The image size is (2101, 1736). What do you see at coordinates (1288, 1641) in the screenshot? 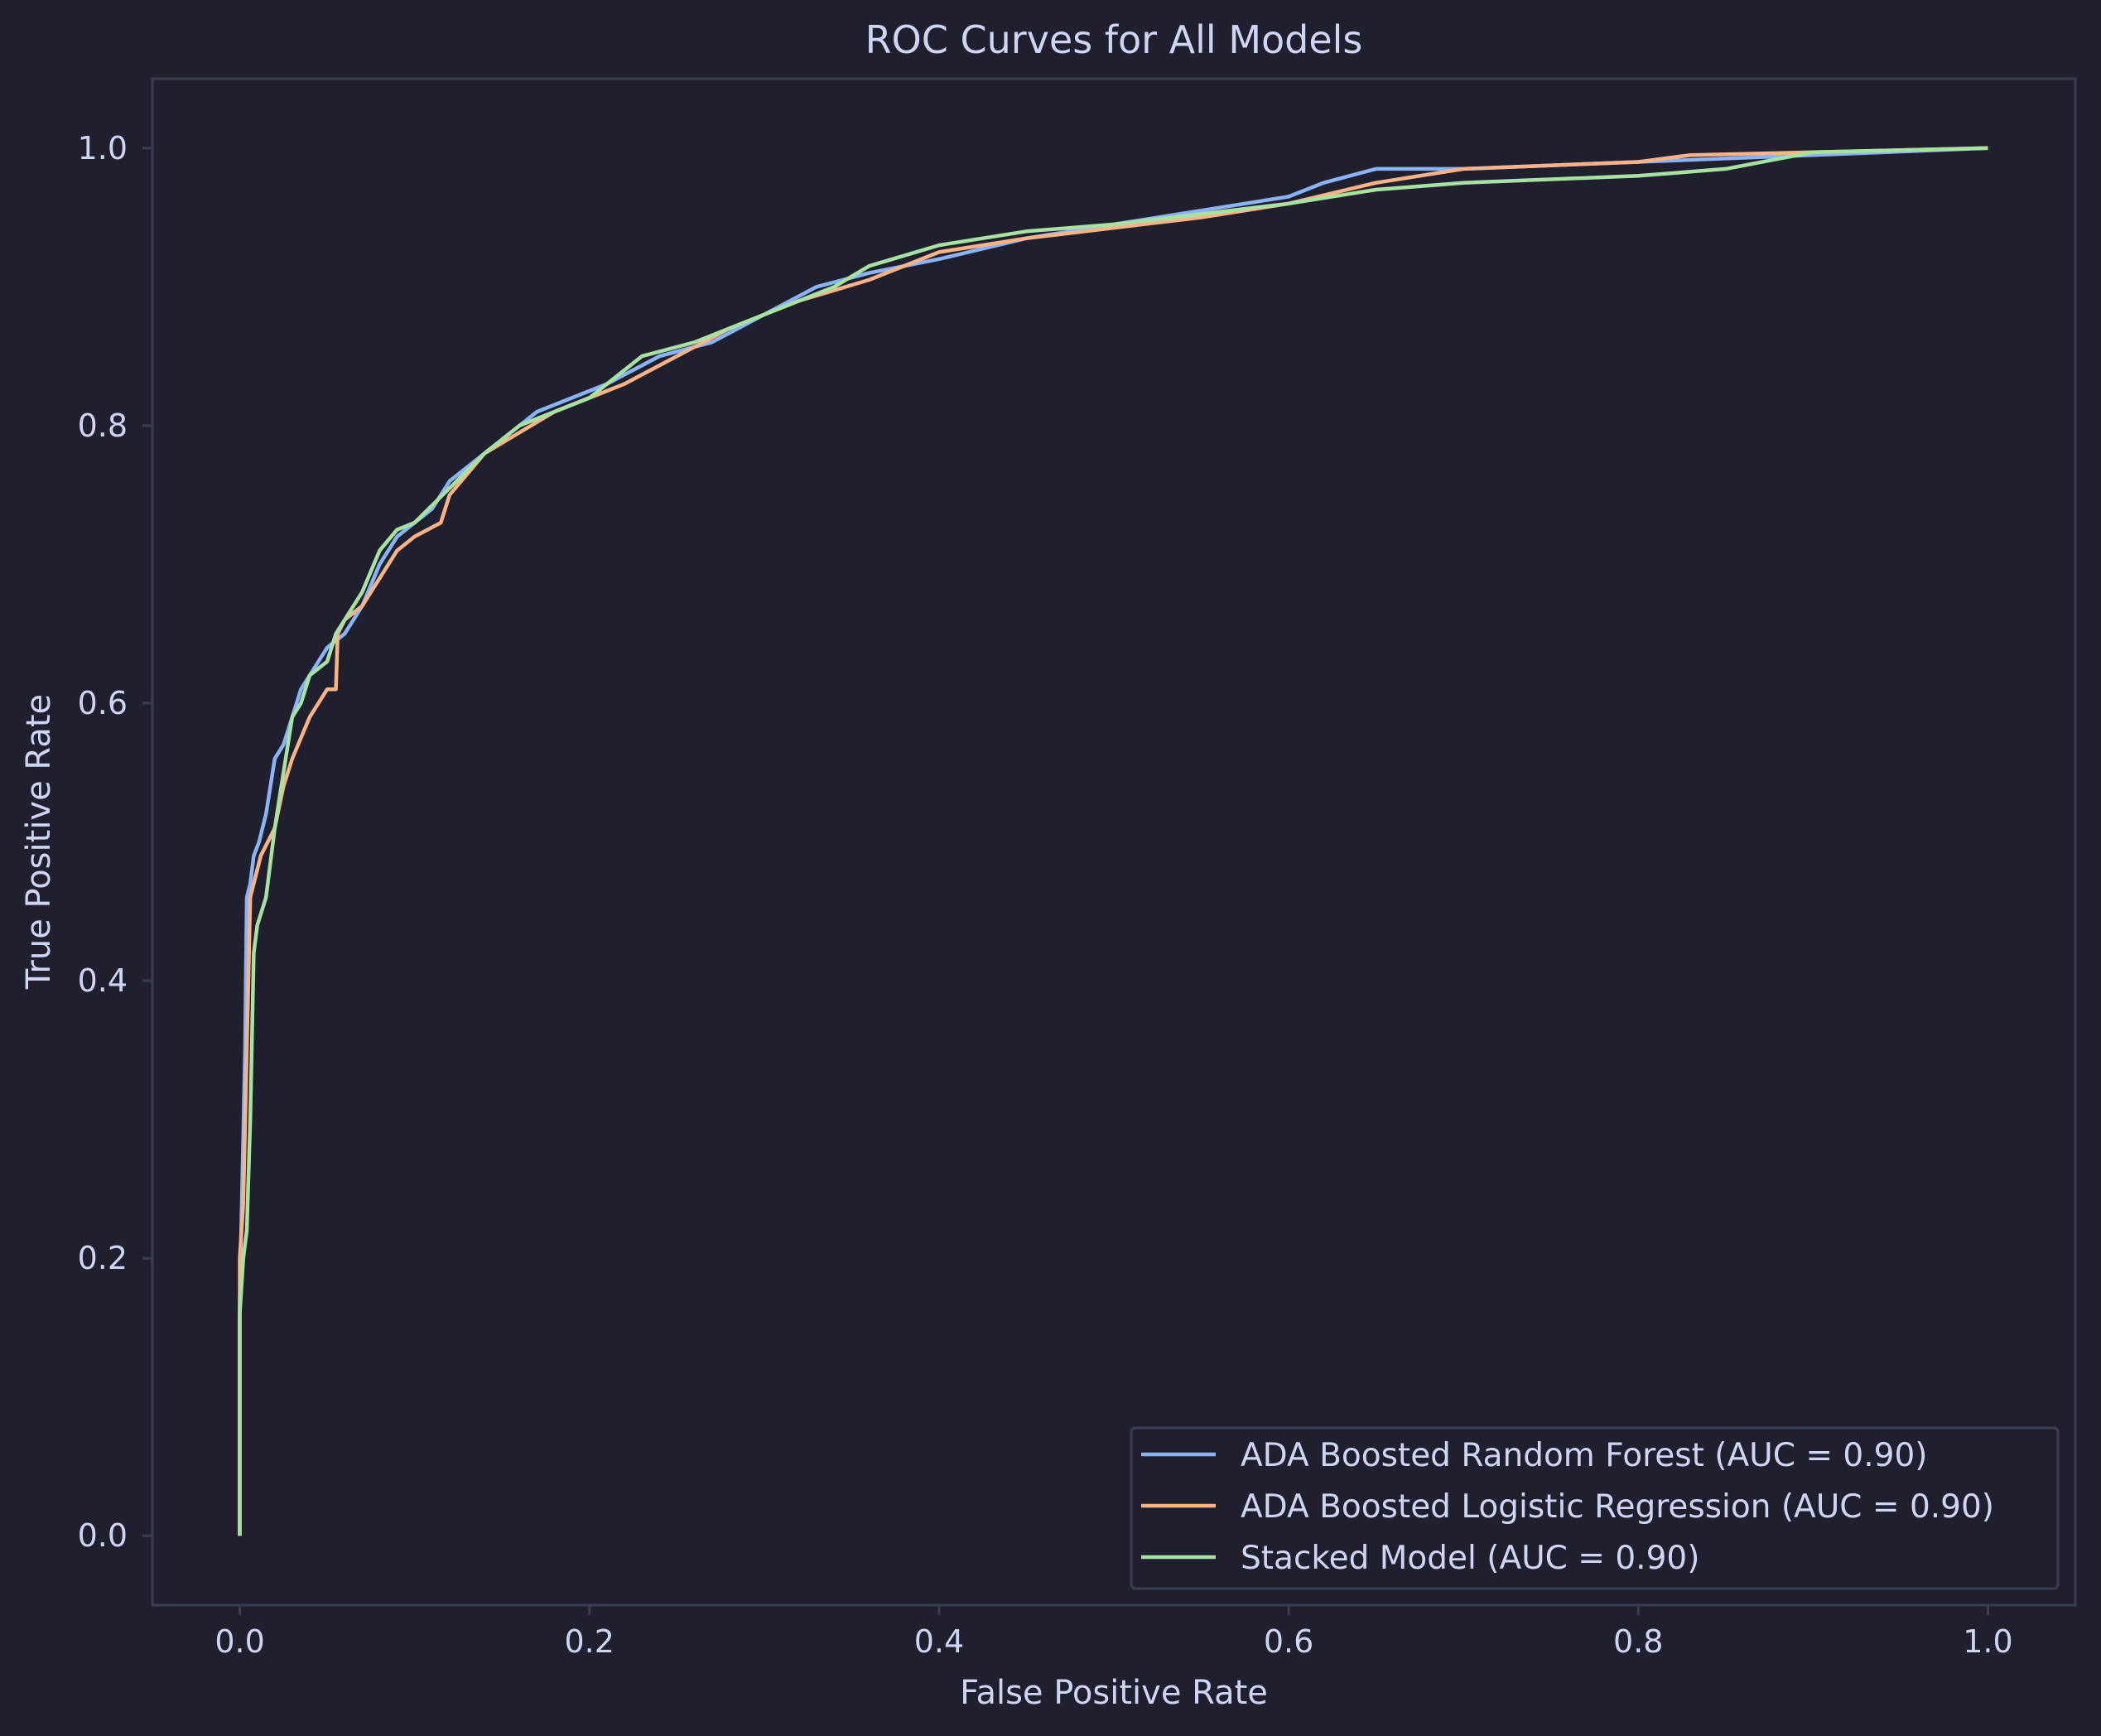
I see `x-tick-label: 0.6` at bounding box center [1288, 1641].